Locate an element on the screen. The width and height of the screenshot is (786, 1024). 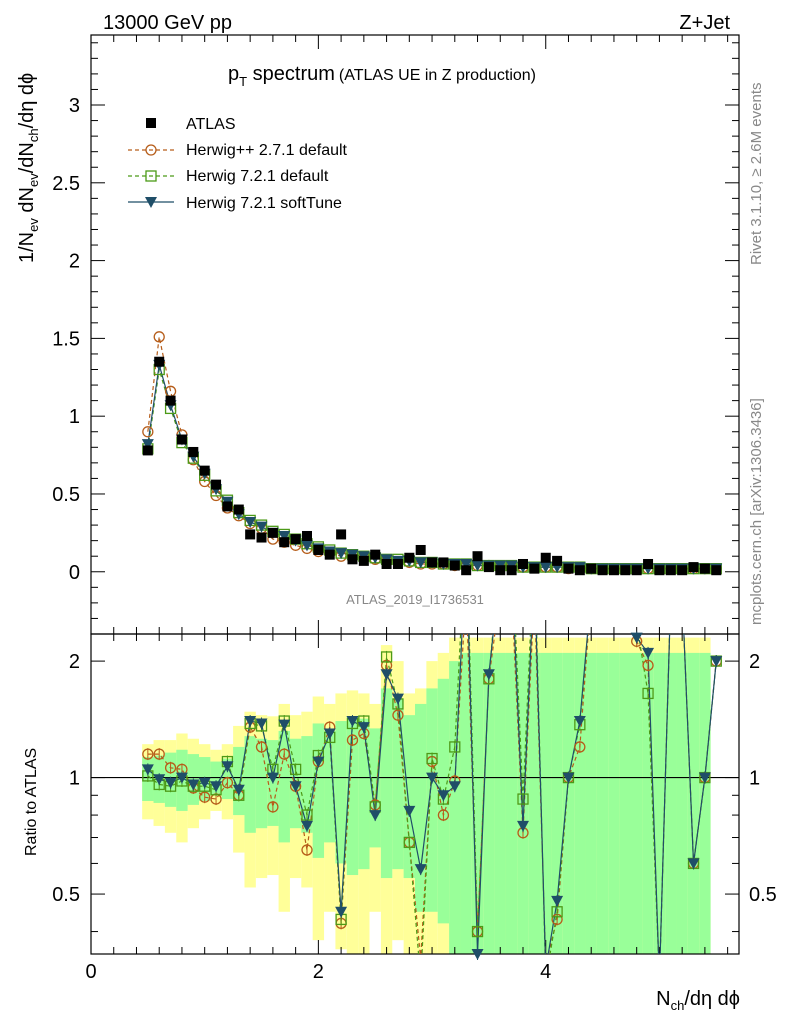
legend-herwig721-label: Herwig 7.2.1 default is located at coordinates (257, 176).